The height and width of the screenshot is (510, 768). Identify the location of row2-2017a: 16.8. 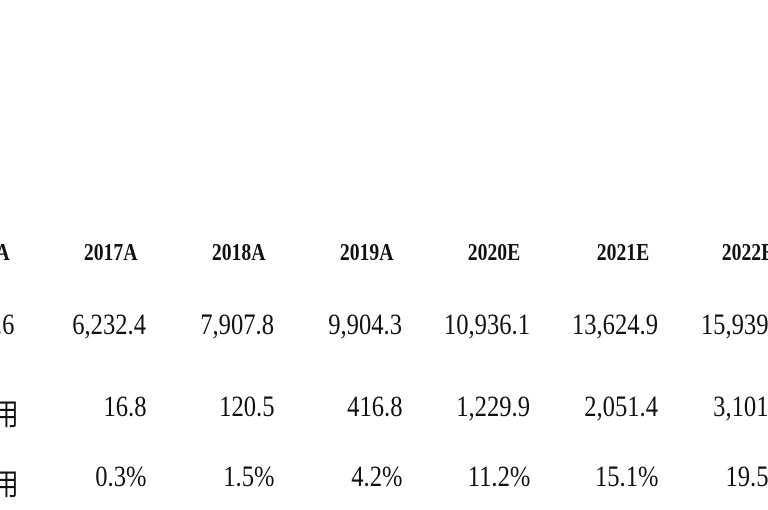
(124, 406).